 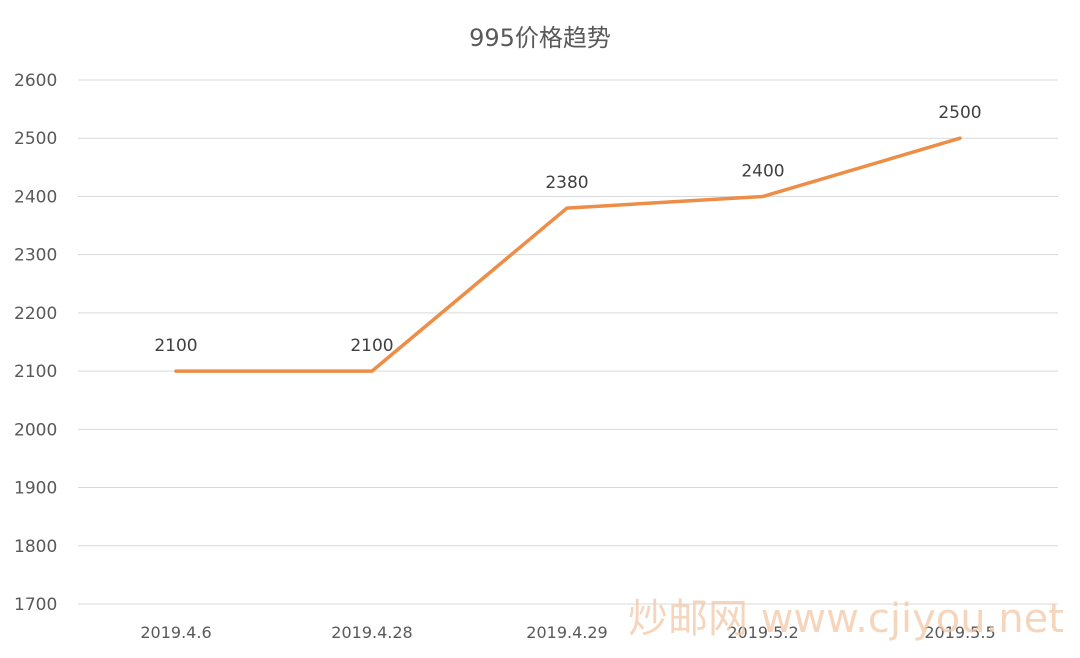 What do you see at coordinates (846, 619) in the screenshot?
I see `watermark-text: 炒邮网 www.cjiyou.net` at bounding box center [846, 619].